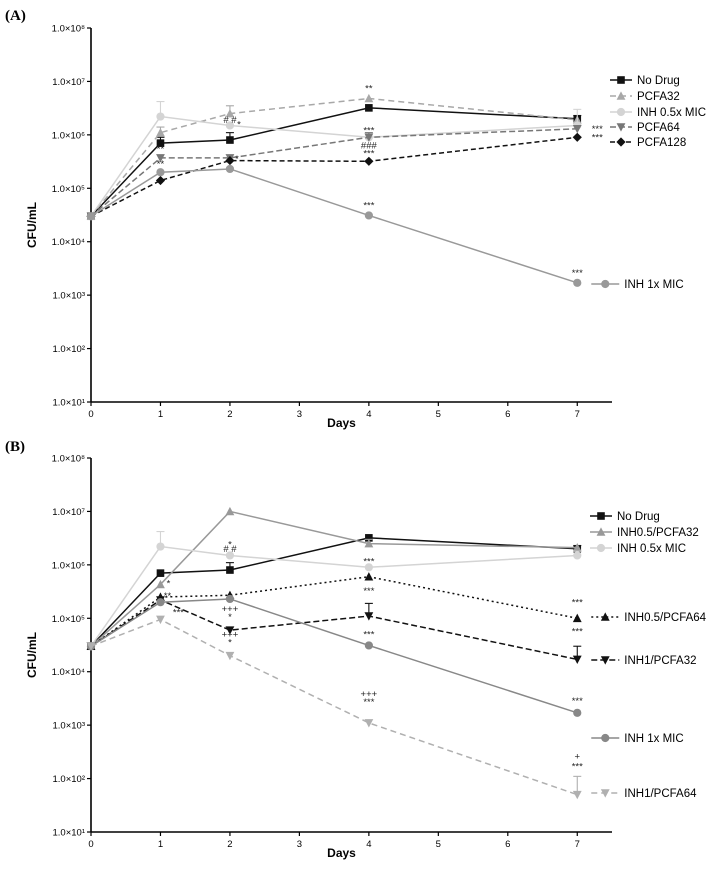 This screenshot has height=869, width=716. I want to click on x-tick-label: 0, so click(90, 844).